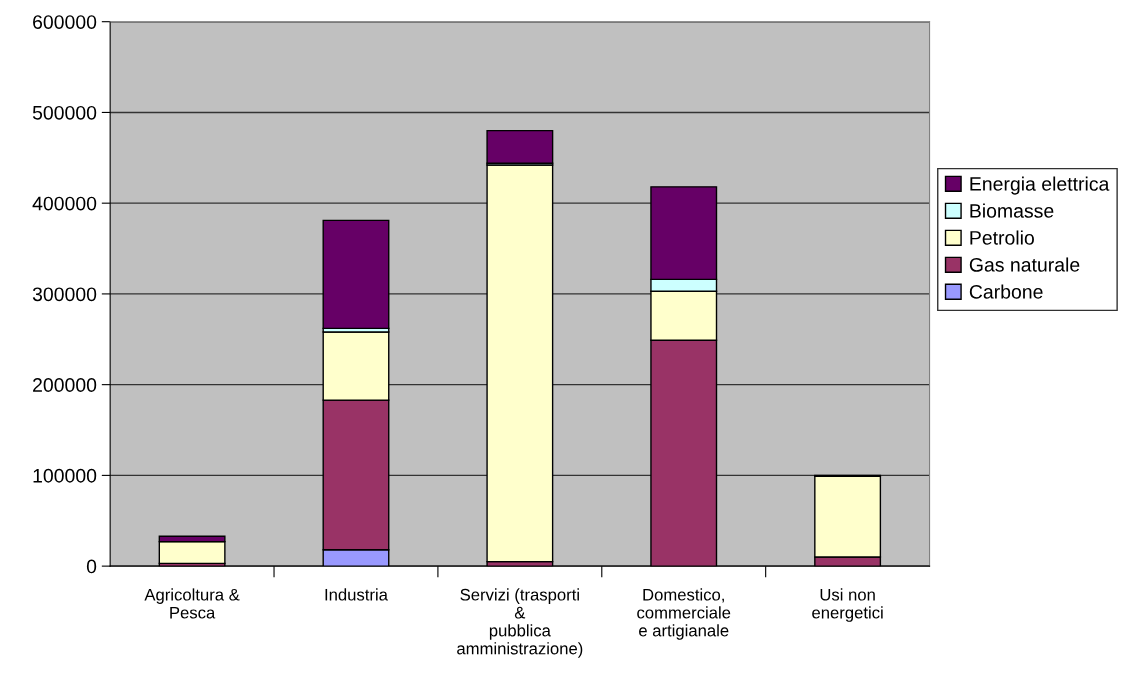 The height and width of the screenshot is (678, 1124). I want to click on legend-label: Petrolio, so click(1002, 237).